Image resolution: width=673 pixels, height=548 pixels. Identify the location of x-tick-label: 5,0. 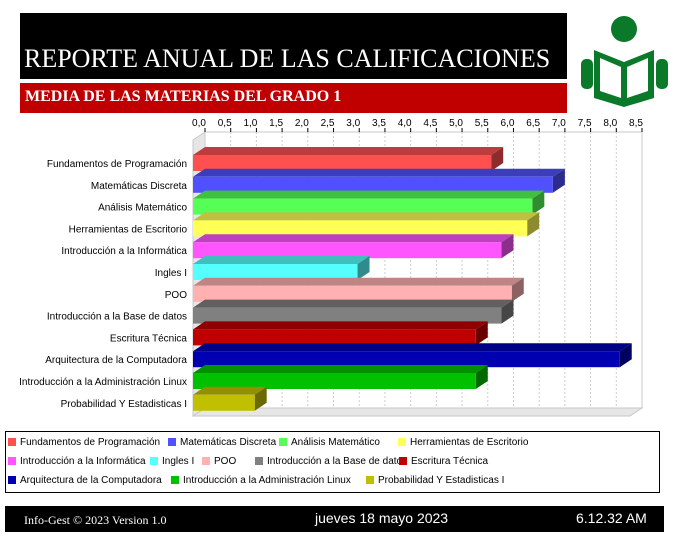
(456, 123).